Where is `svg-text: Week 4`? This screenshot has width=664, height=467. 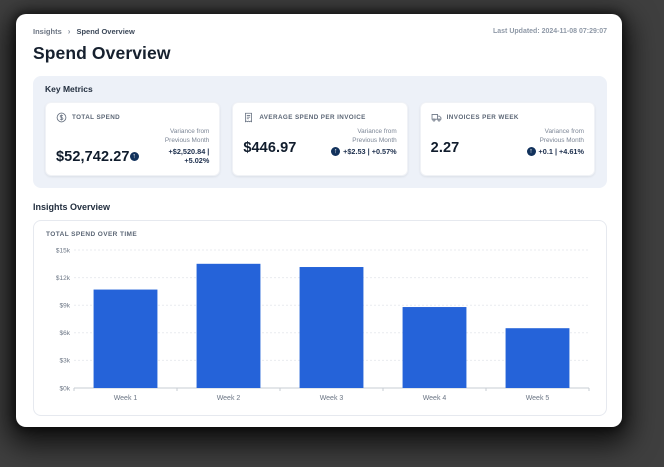
svg-text: Week 4 is located at coordinates (435, 398).